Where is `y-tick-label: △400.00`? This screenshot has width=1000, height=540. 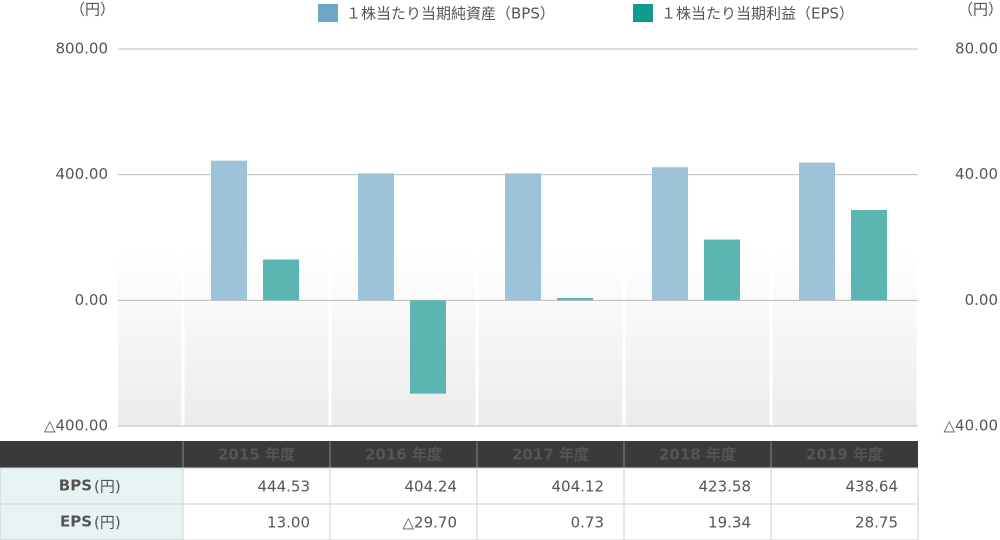
y-tick-label: △400.00 is located at coordinates (76, 426).